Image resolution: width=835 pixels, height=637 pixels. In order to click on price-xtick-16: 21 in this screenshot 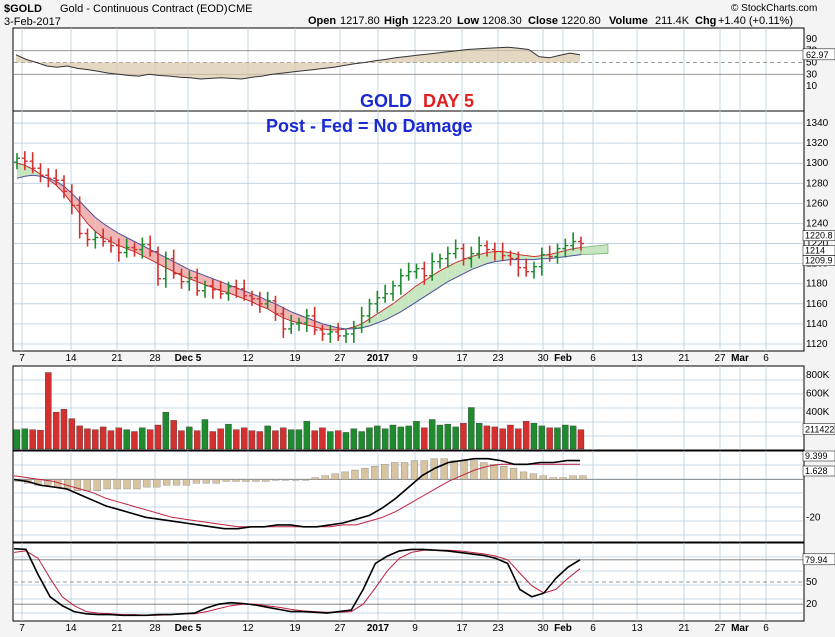, I will do `click(684, 358)`.